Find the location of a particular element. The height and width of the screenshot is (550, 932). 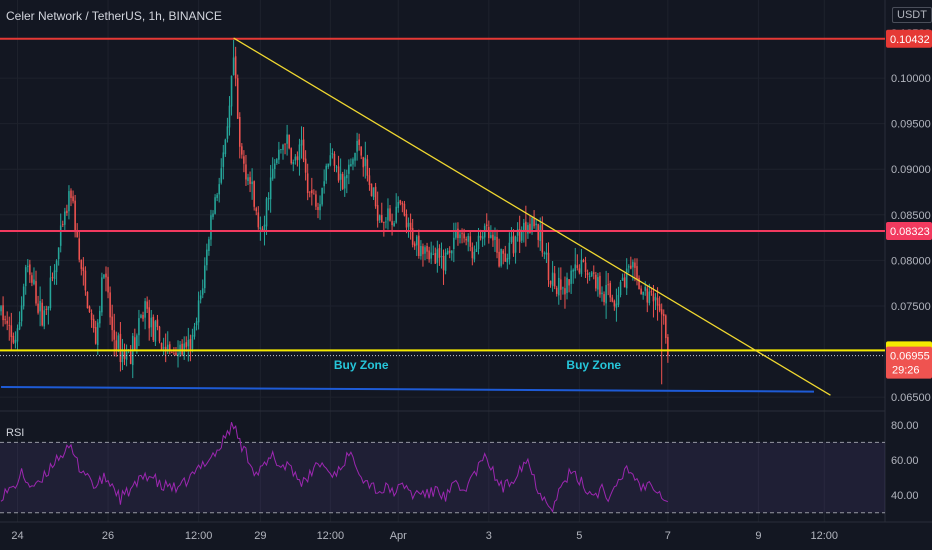

time-tick-label: 5 is located at coordinates (579, 536).